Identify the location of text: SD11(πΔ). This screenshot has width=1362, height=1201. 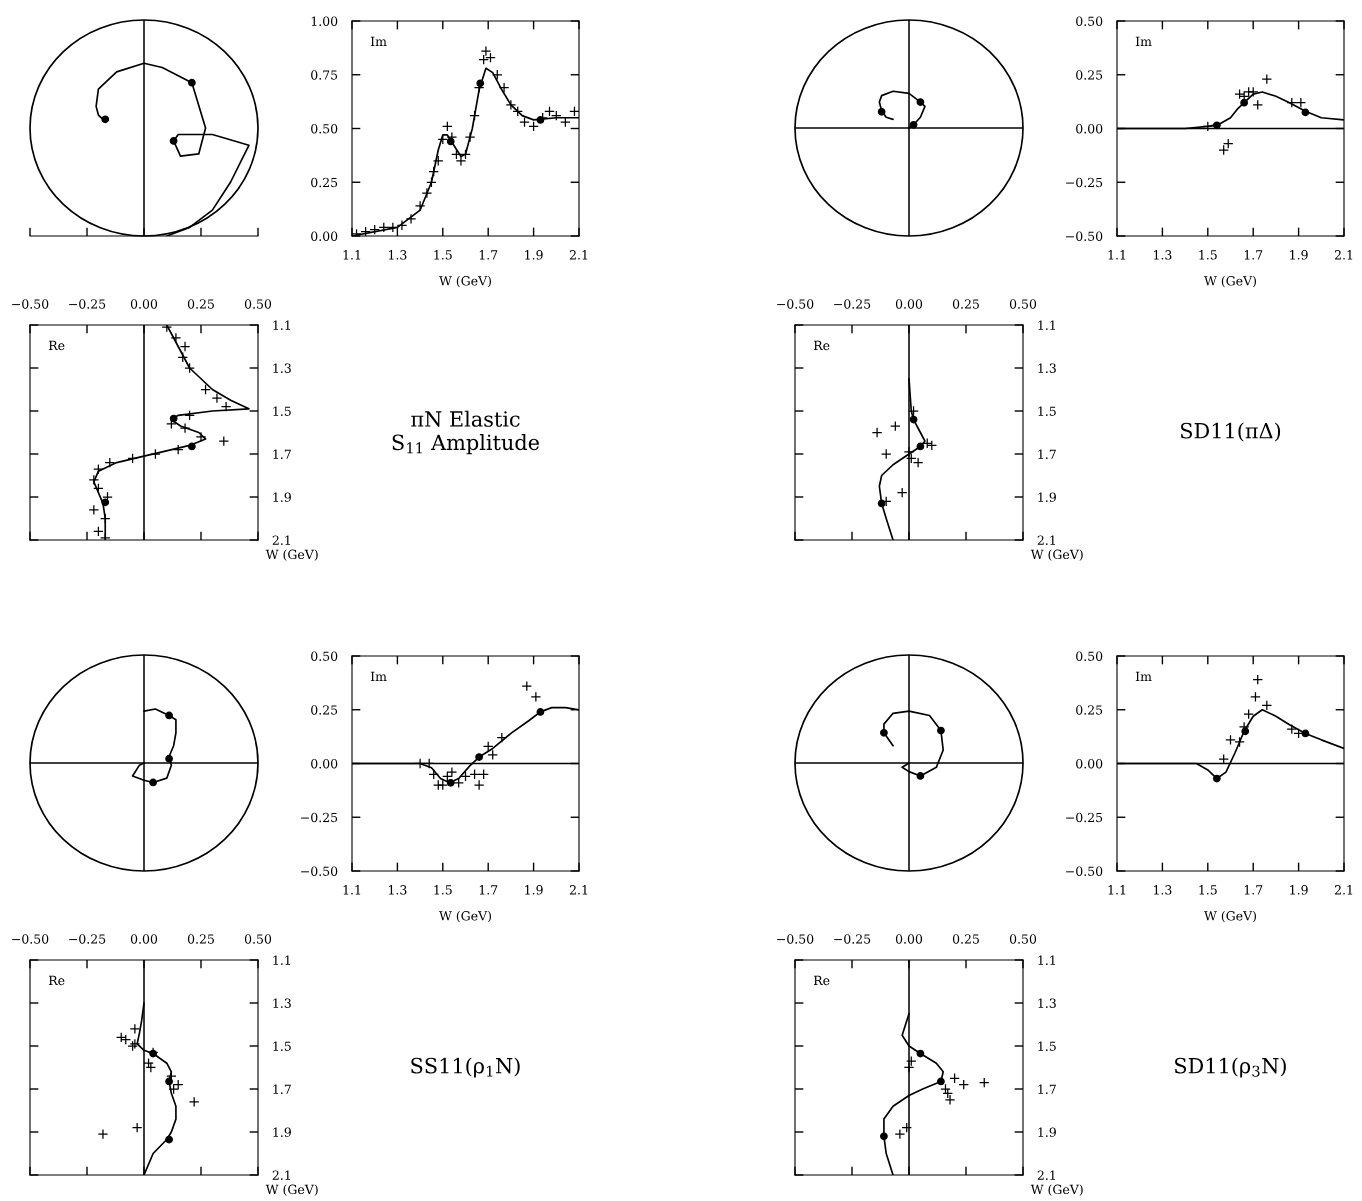
(1231, 432).